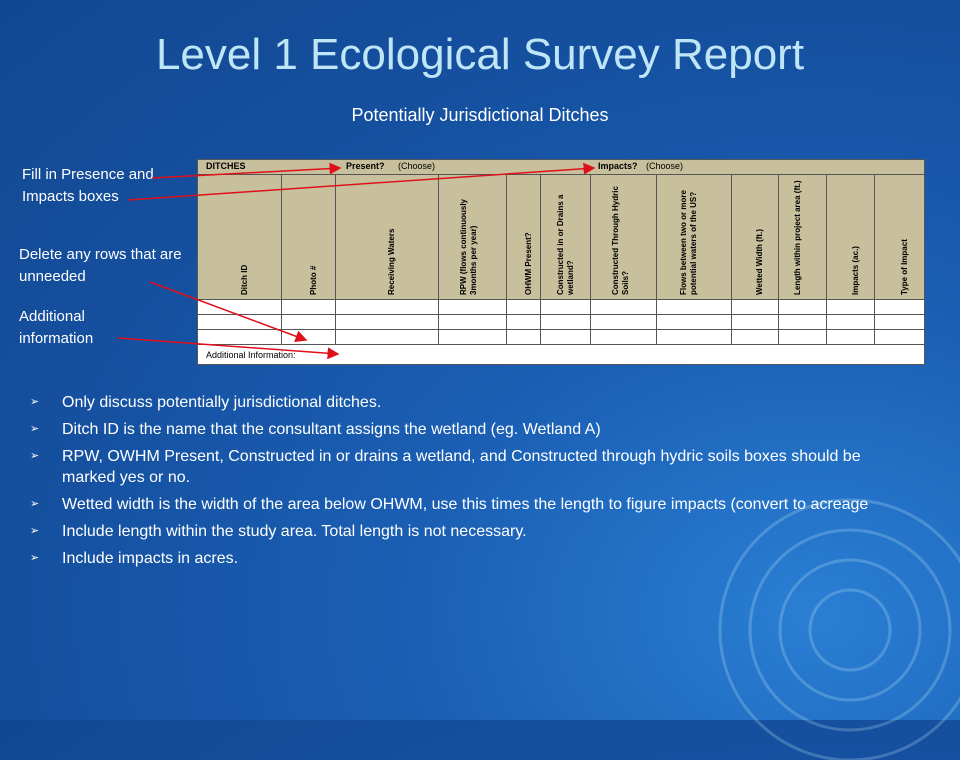 This screenshot has width=960, height=760. I want to click on slide-title: Level 1 Ecological Survey Report, so click(480, 54).